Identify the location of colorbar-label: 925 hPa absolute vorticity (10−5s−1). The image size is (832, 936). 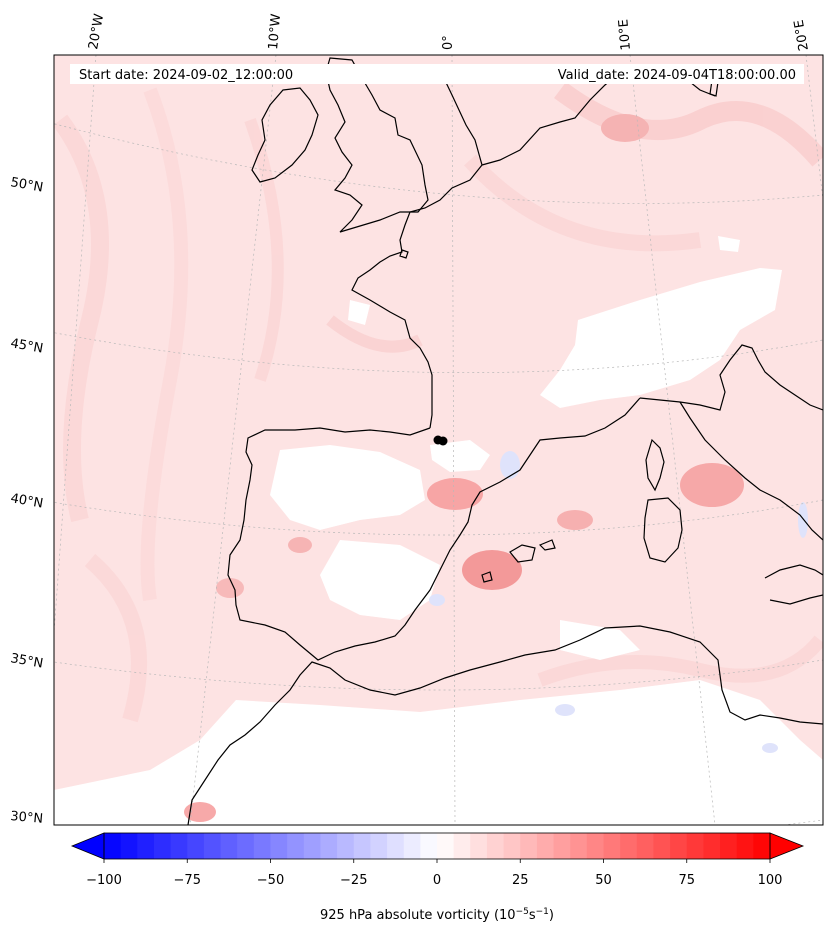
(437, 915).